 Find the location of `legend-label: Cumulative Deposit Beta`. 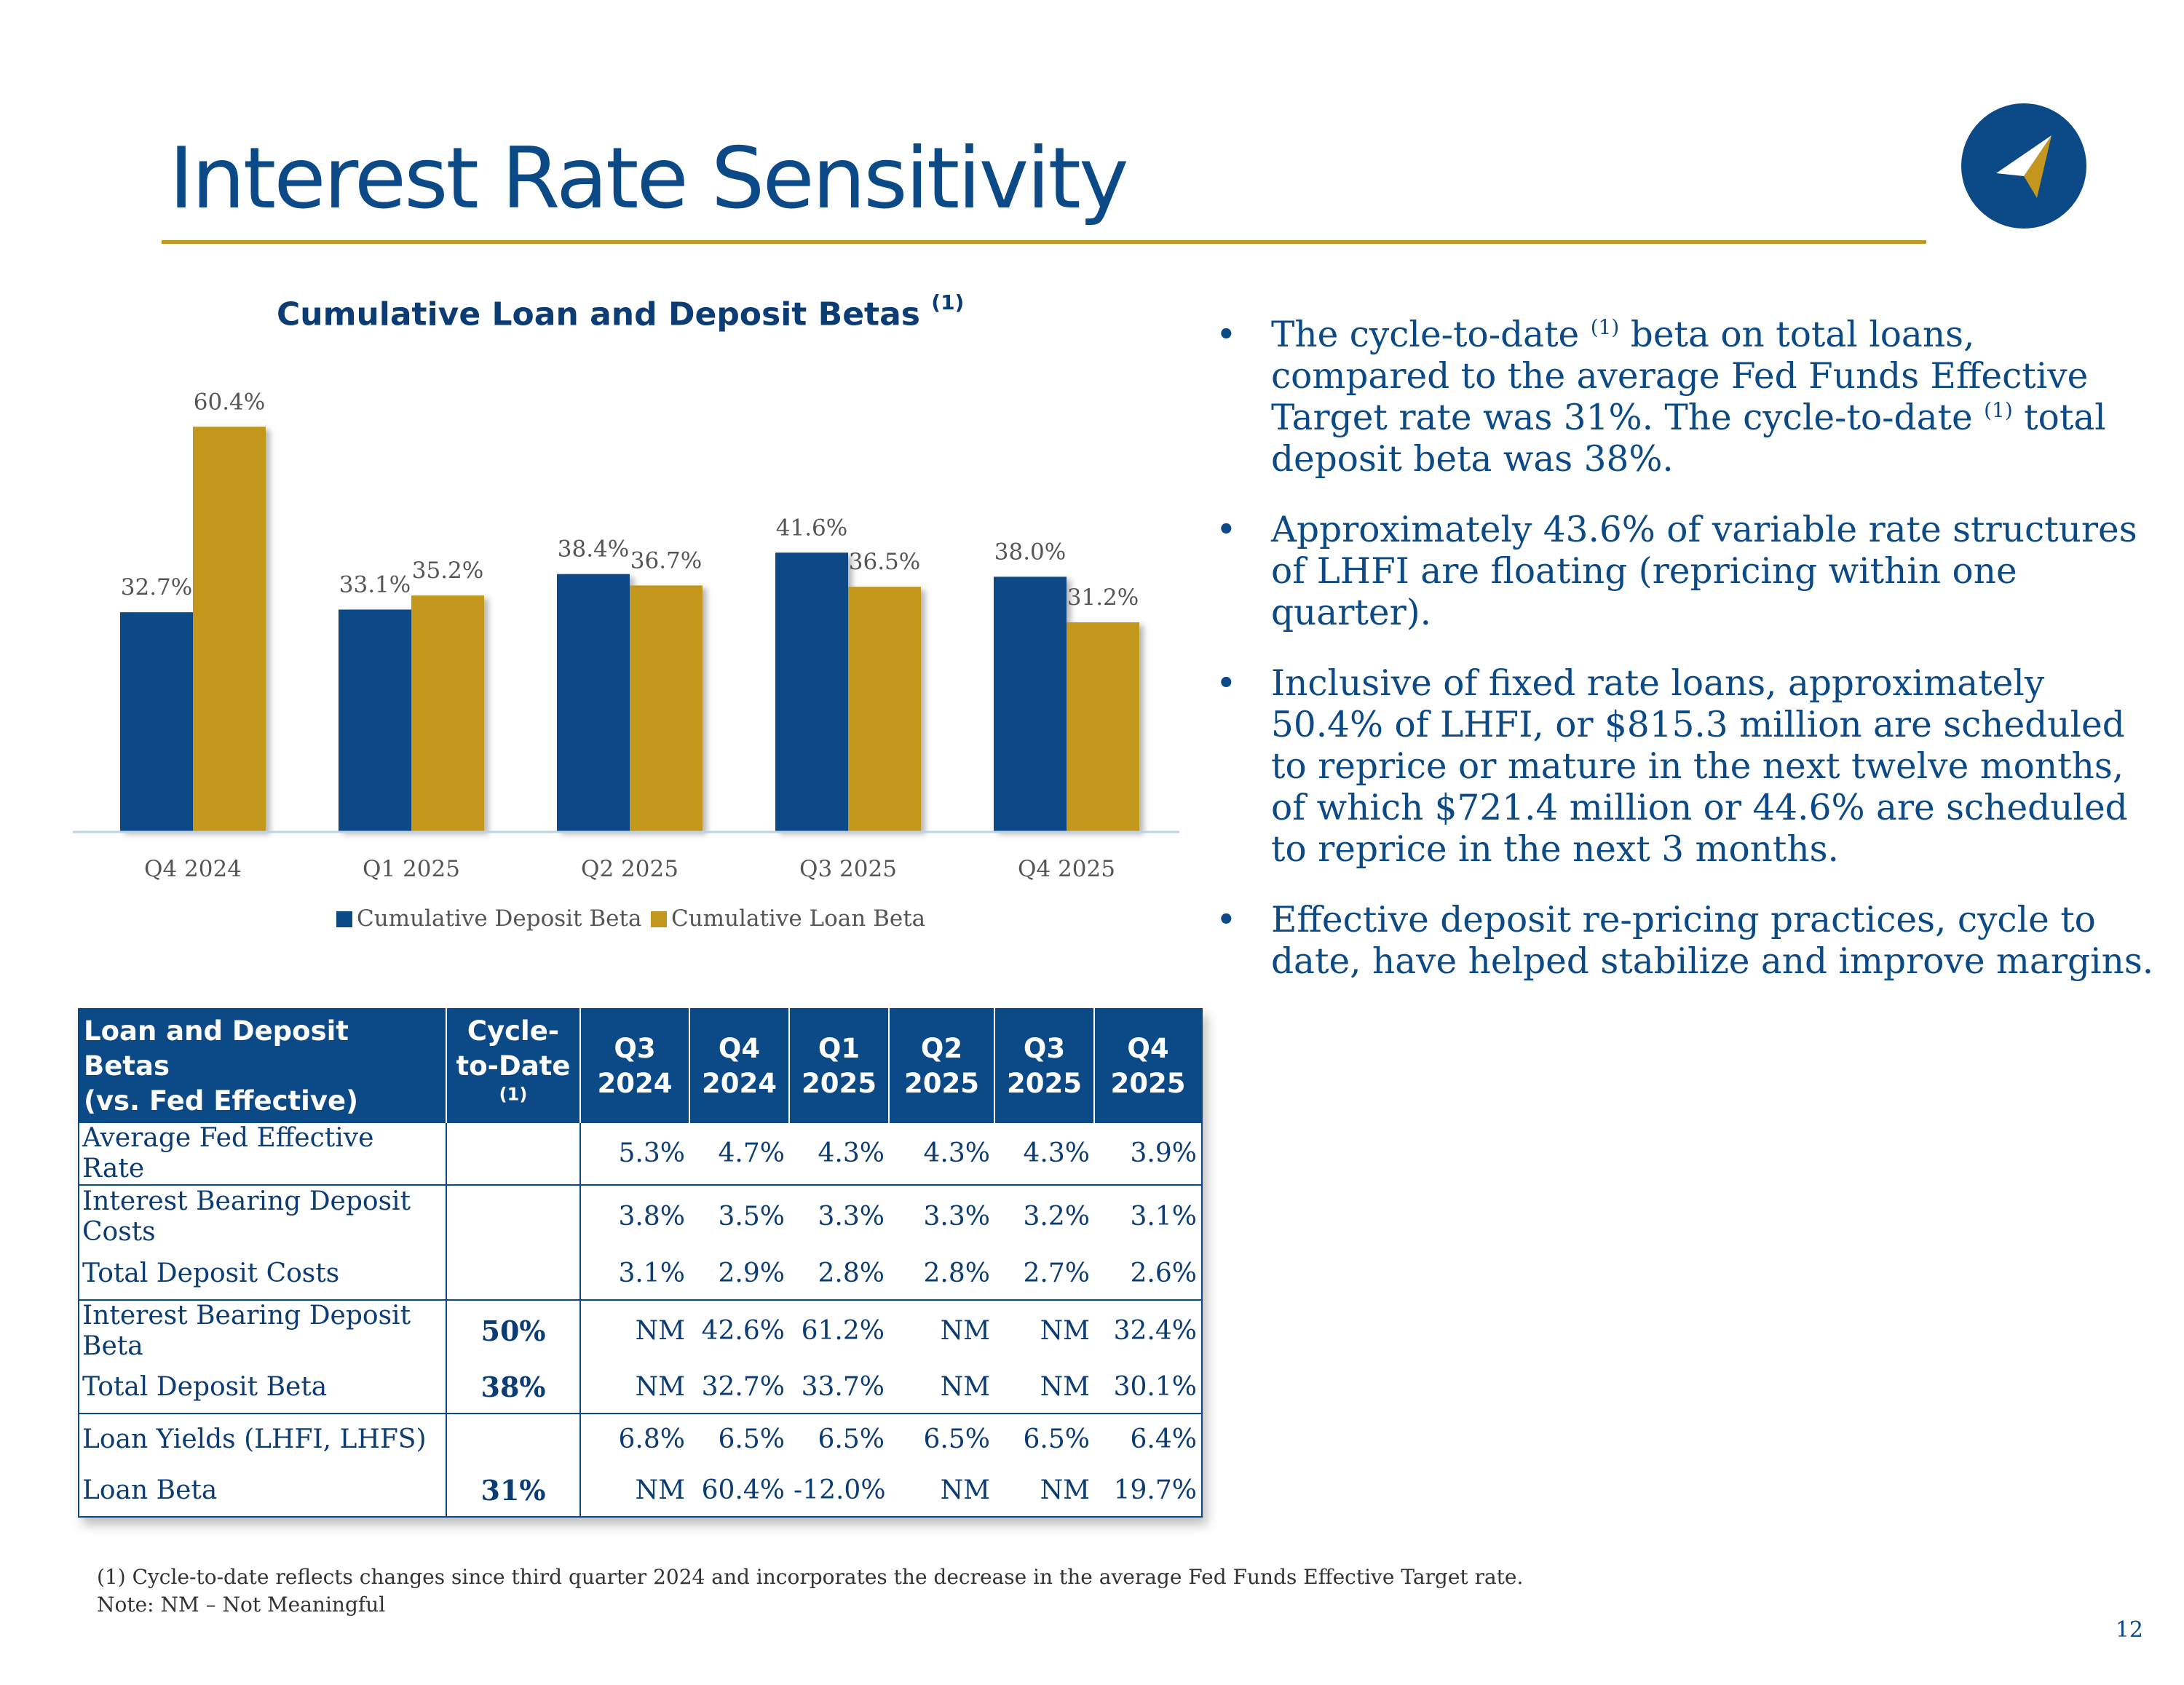

legend-label: Cumulative Deposit Beta is located at coordinates (499, 918).